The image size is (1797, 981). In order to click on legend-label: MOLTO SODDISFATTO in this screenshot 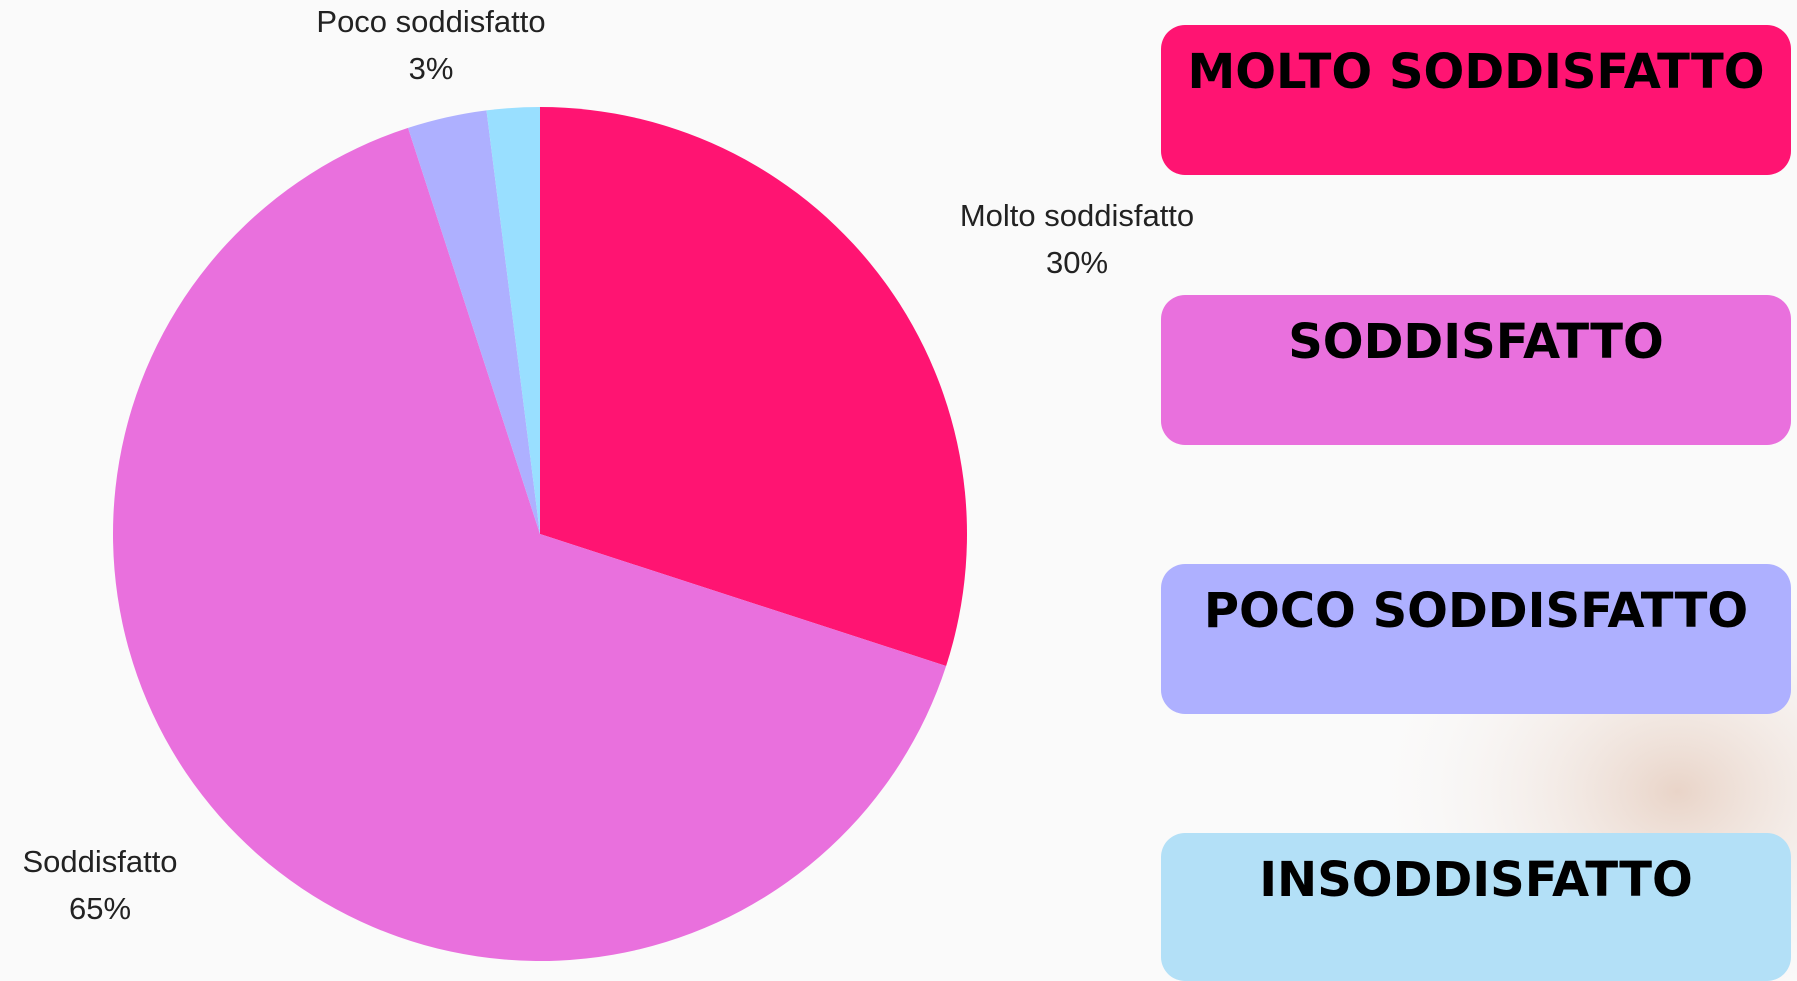, I will do `click(1475, 72)`.